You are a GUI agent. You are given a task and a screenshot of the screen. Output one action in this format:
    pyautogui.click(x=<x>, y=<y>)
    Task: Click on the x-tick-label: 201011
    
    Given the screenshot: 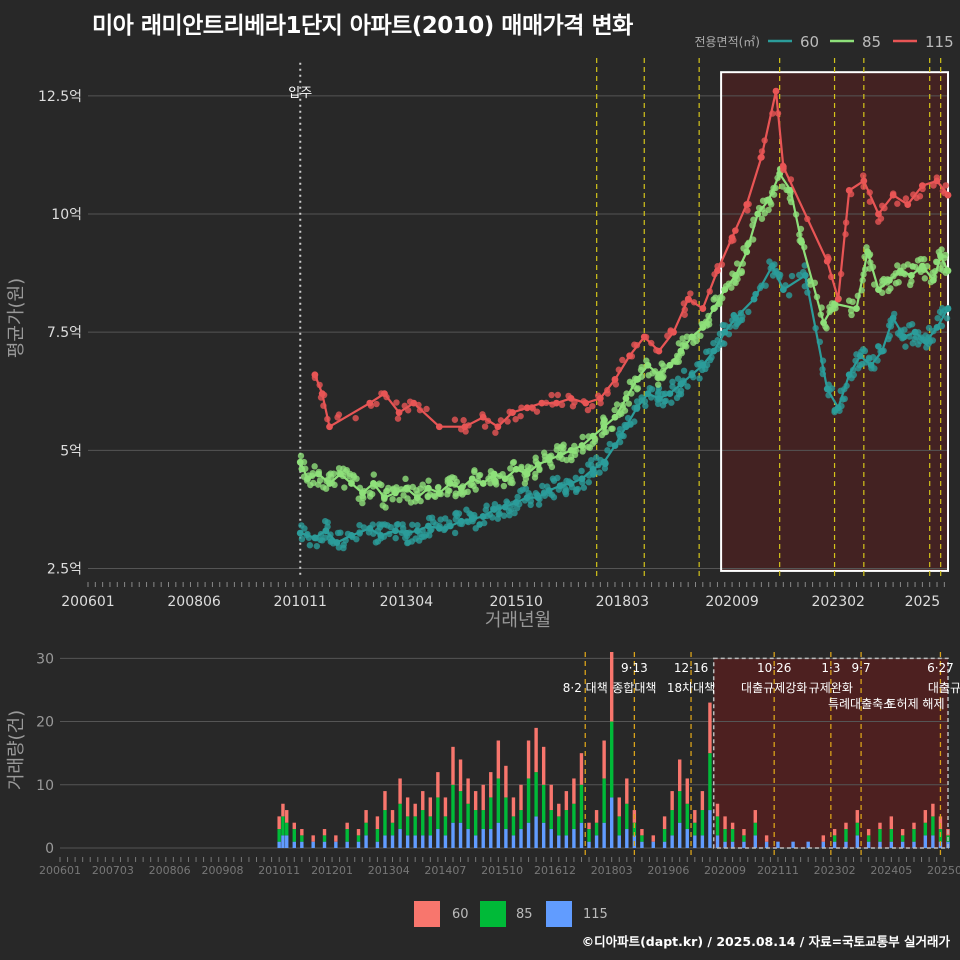 What is the action you would take?
    pyautogui.click(x=300, y=602)
    